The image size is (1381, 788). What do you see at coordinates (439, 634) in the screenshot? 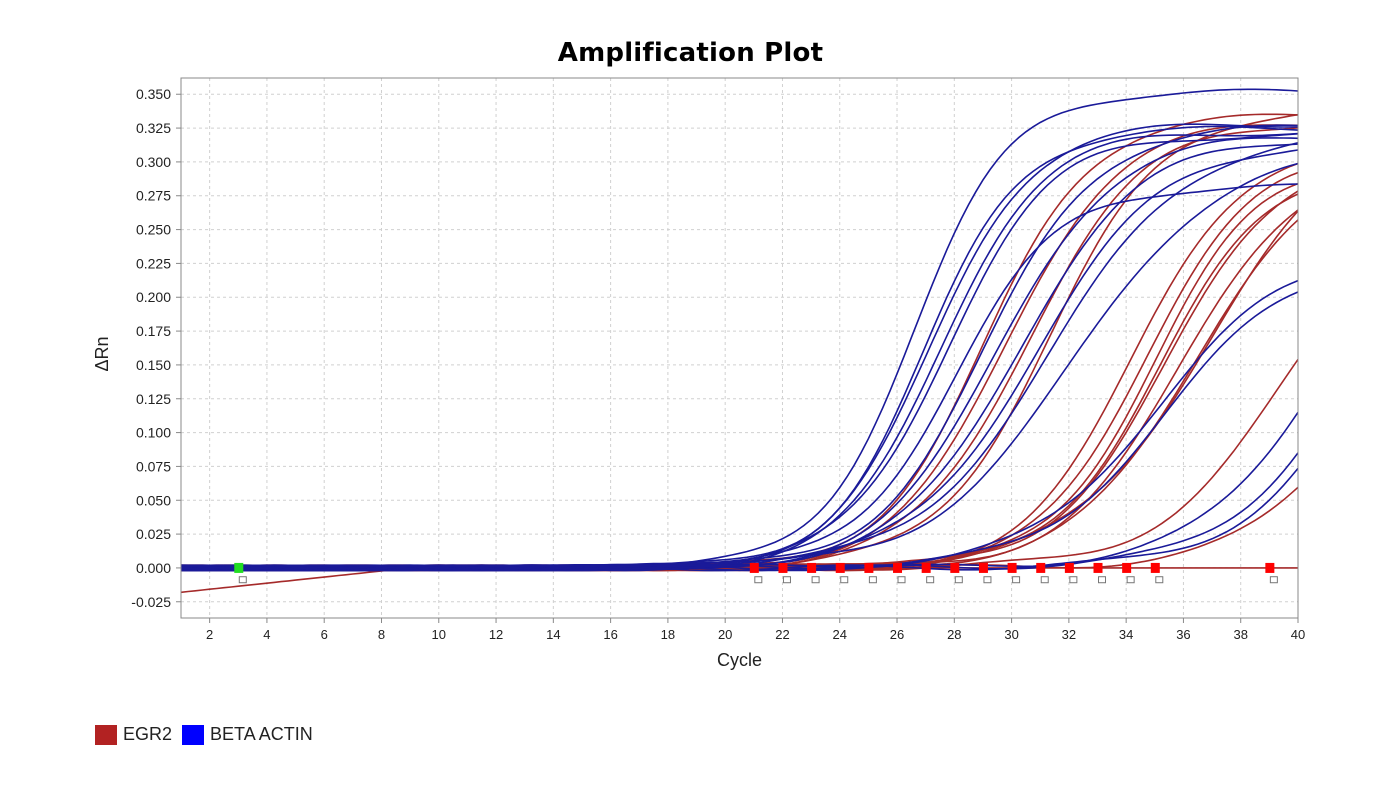
I see `x-tick-label: 10` at bounding box center [439, 634].